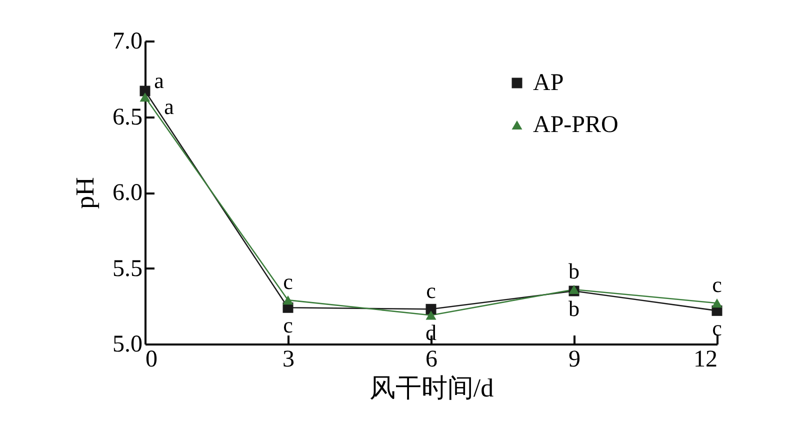 Image resolution: width=797 pixels, height=428 pixels. I want to click on annotation: d, so click(431, 333).